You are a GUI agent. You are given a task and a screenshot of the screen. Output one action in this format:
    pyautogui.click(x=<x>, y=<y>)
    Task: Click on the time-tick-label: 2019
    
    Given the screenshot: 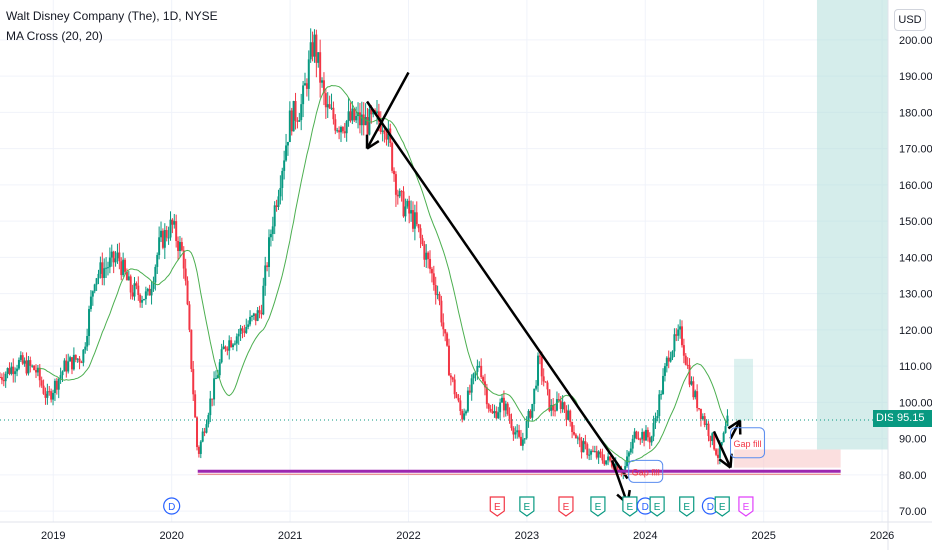 What is the action you would take?
    pyautogui.click(x=53, y=536)
    